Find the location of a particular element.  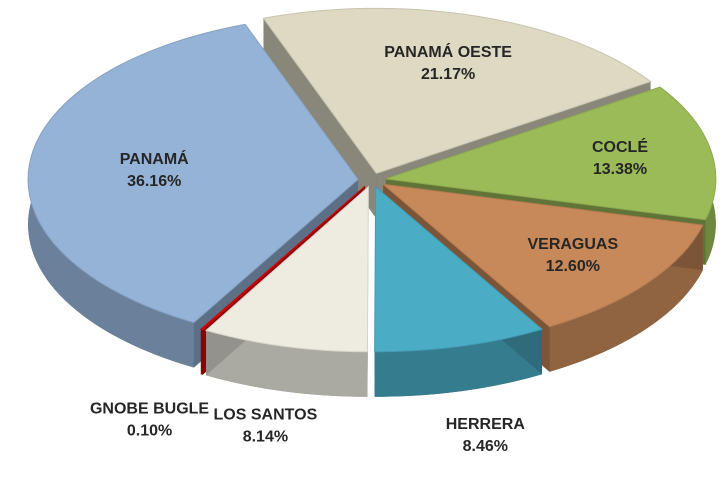

slice-value-label: 36.16% is located at coordinates (154, 181).